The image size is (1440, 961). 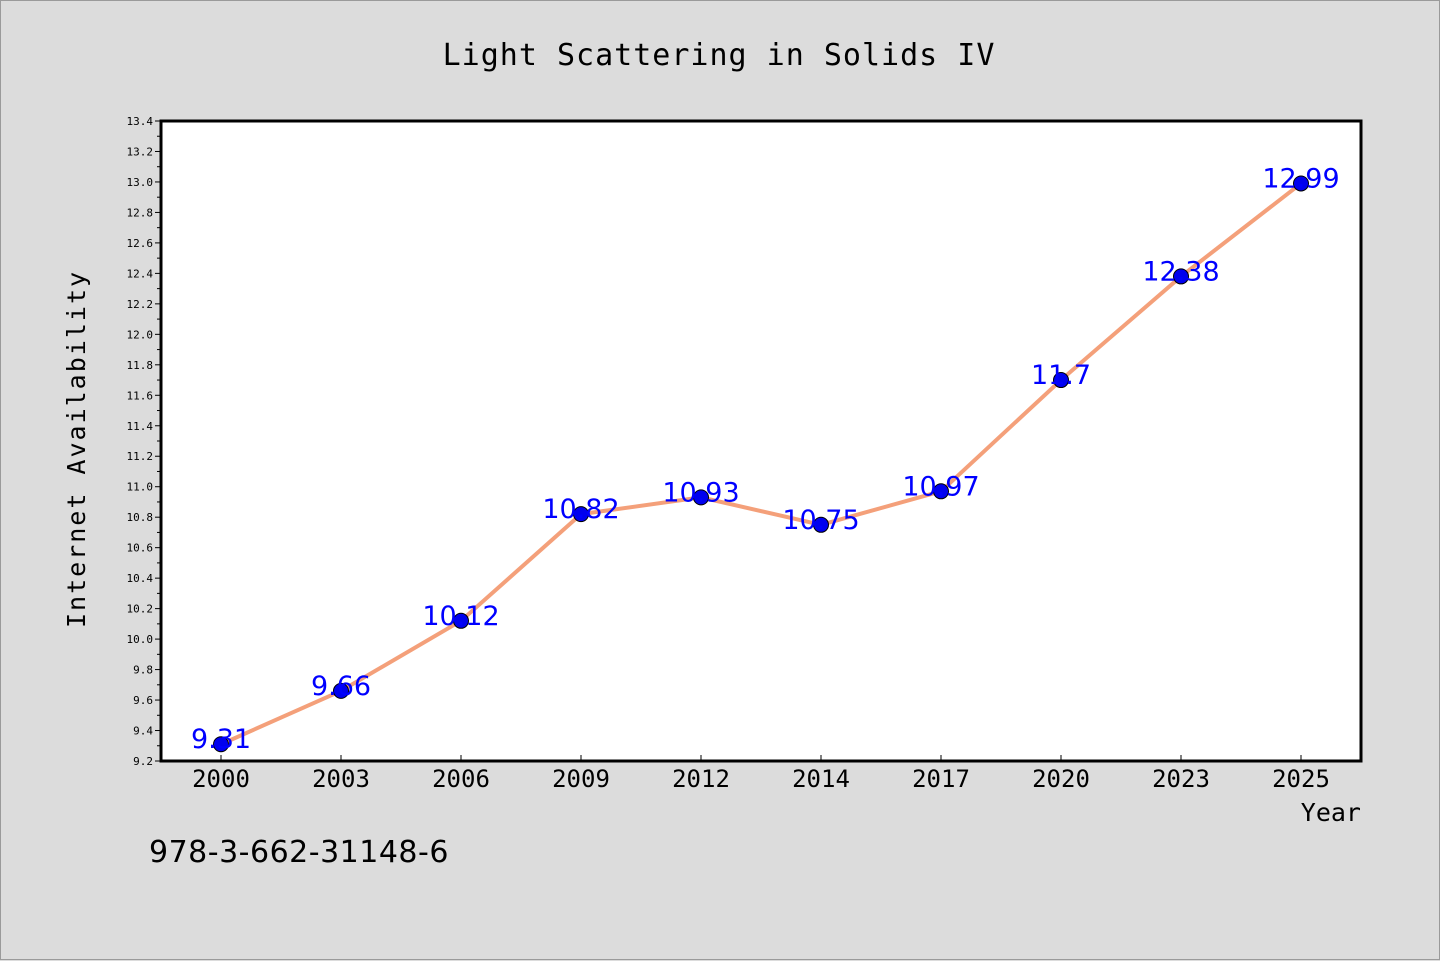 What do you see at coordinates (140, 151) in the screenshot?
I see `y-tick-label: 13.2` at bounding box center [140, 151].